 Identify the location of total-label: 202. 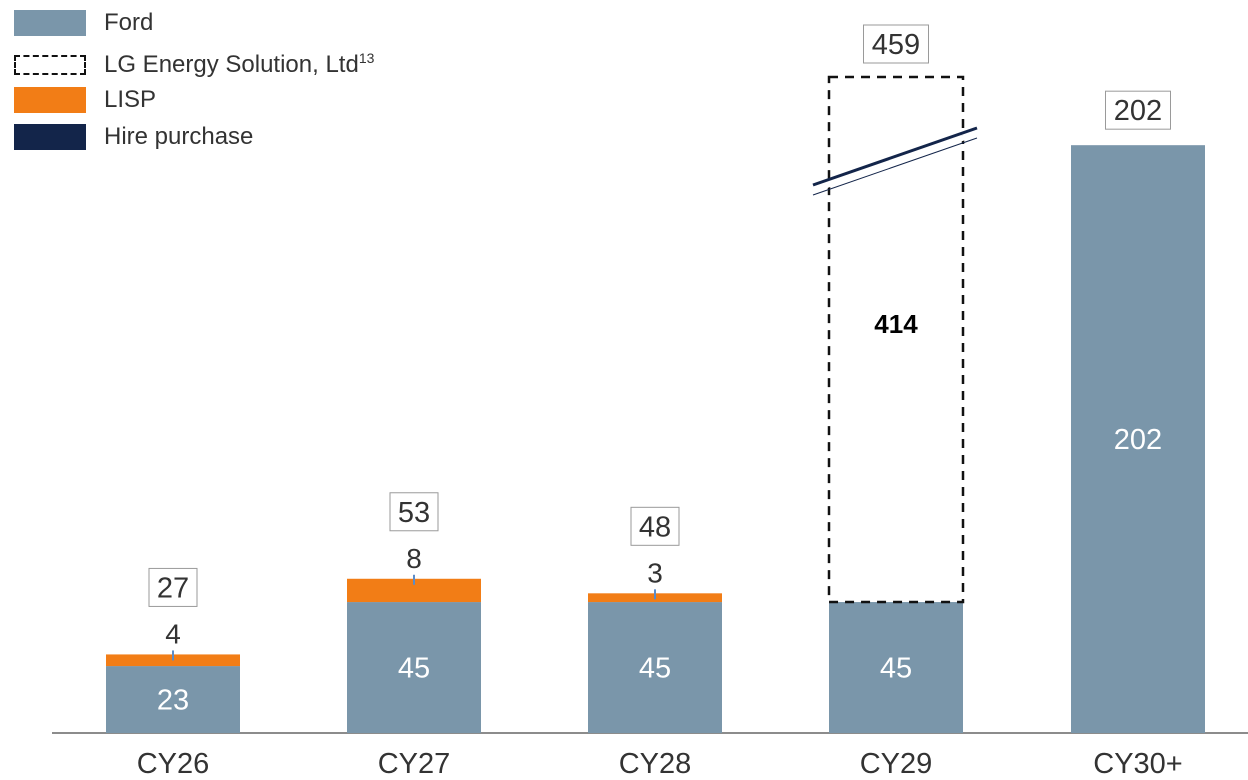
(1138, 111).